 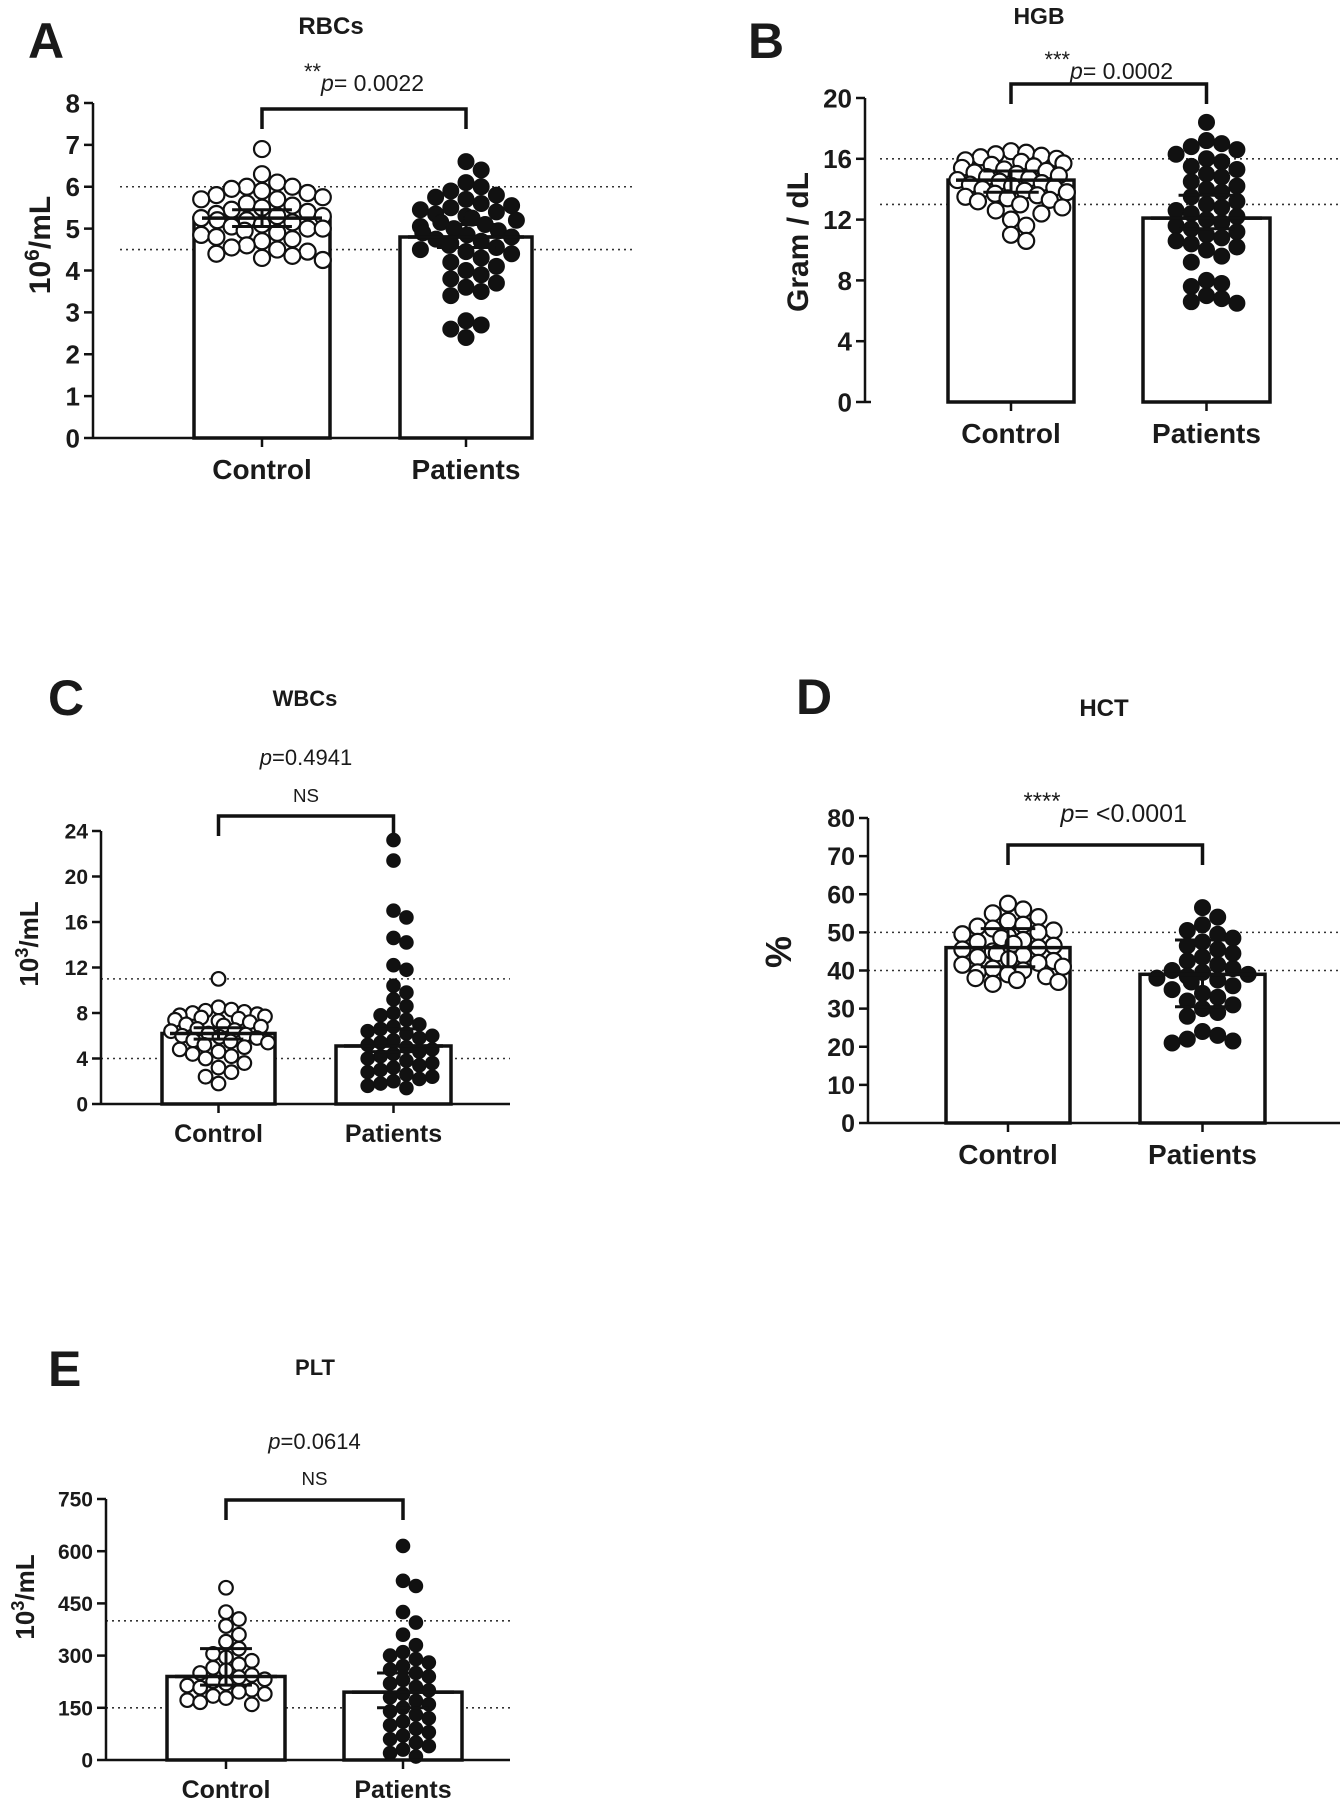 I want to click on y-axis-label: 106/mL, so click(x=39, y=245).